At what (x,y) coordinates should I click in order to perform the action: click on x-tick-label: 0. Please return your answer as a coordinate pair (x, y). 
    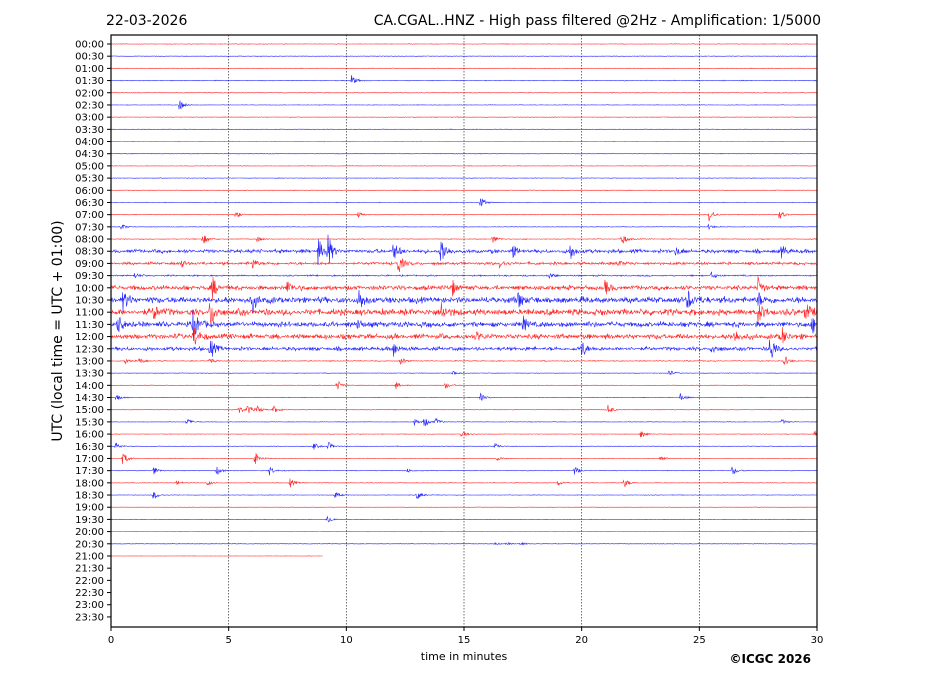
    Looking at the image, I should click on (111, 640).